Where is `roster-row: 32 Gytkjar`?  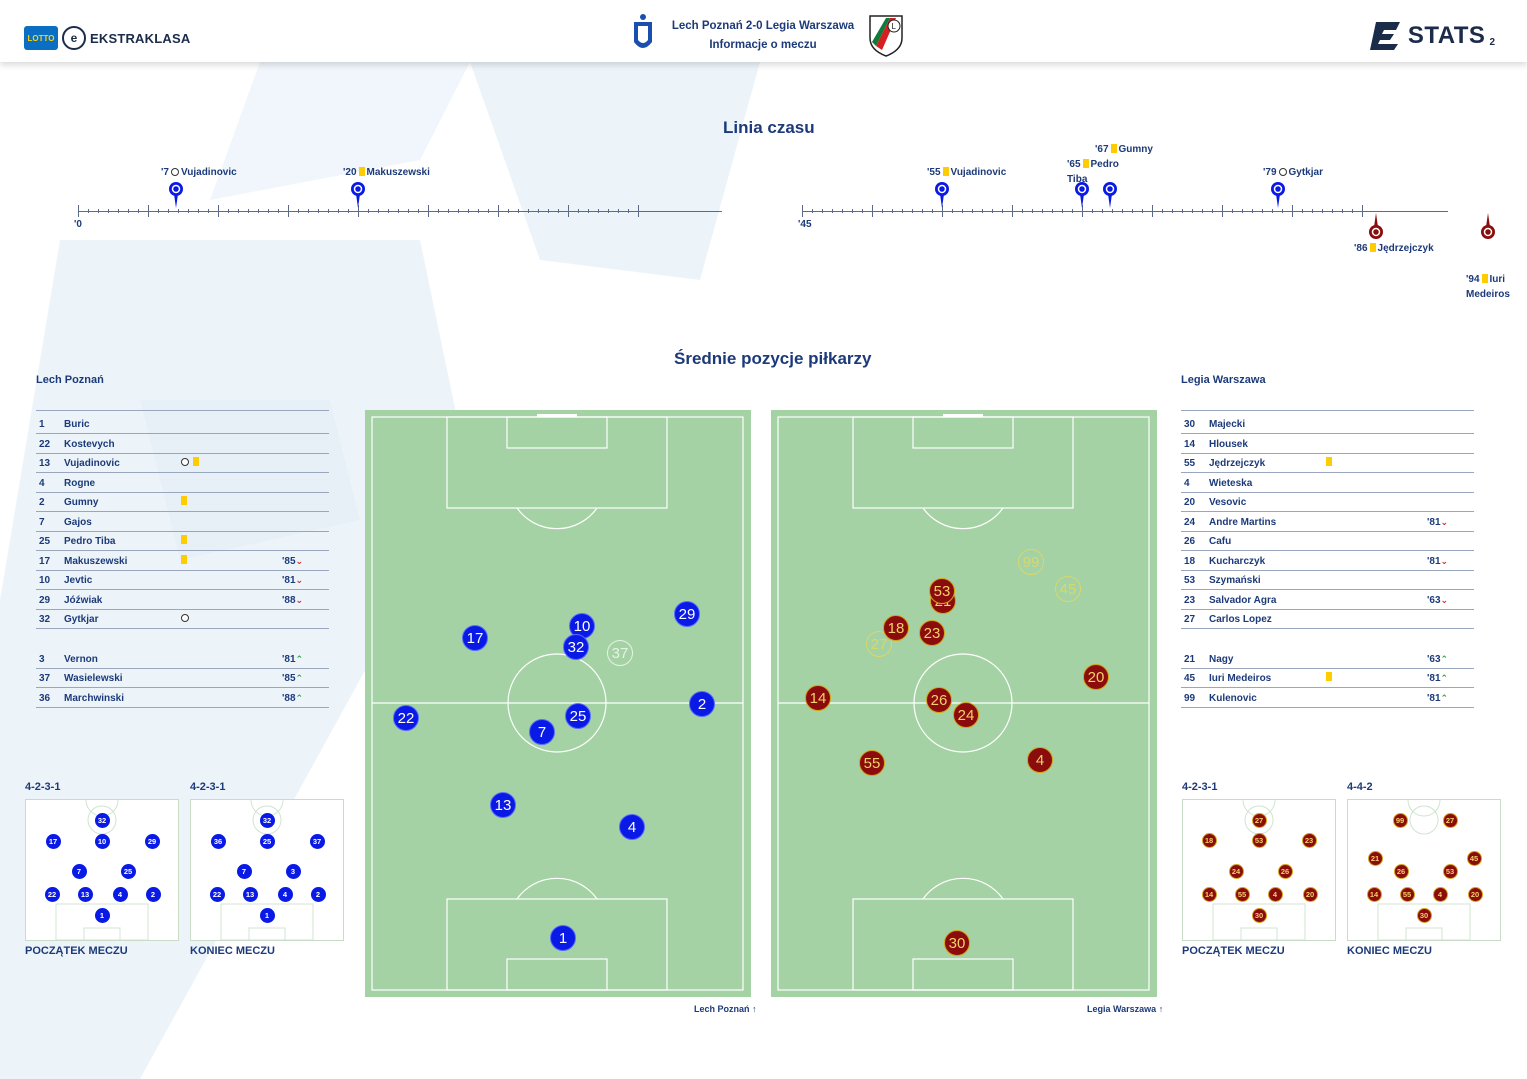 roster-row: 32 Gytkjar is located at coordinates (182, 619).